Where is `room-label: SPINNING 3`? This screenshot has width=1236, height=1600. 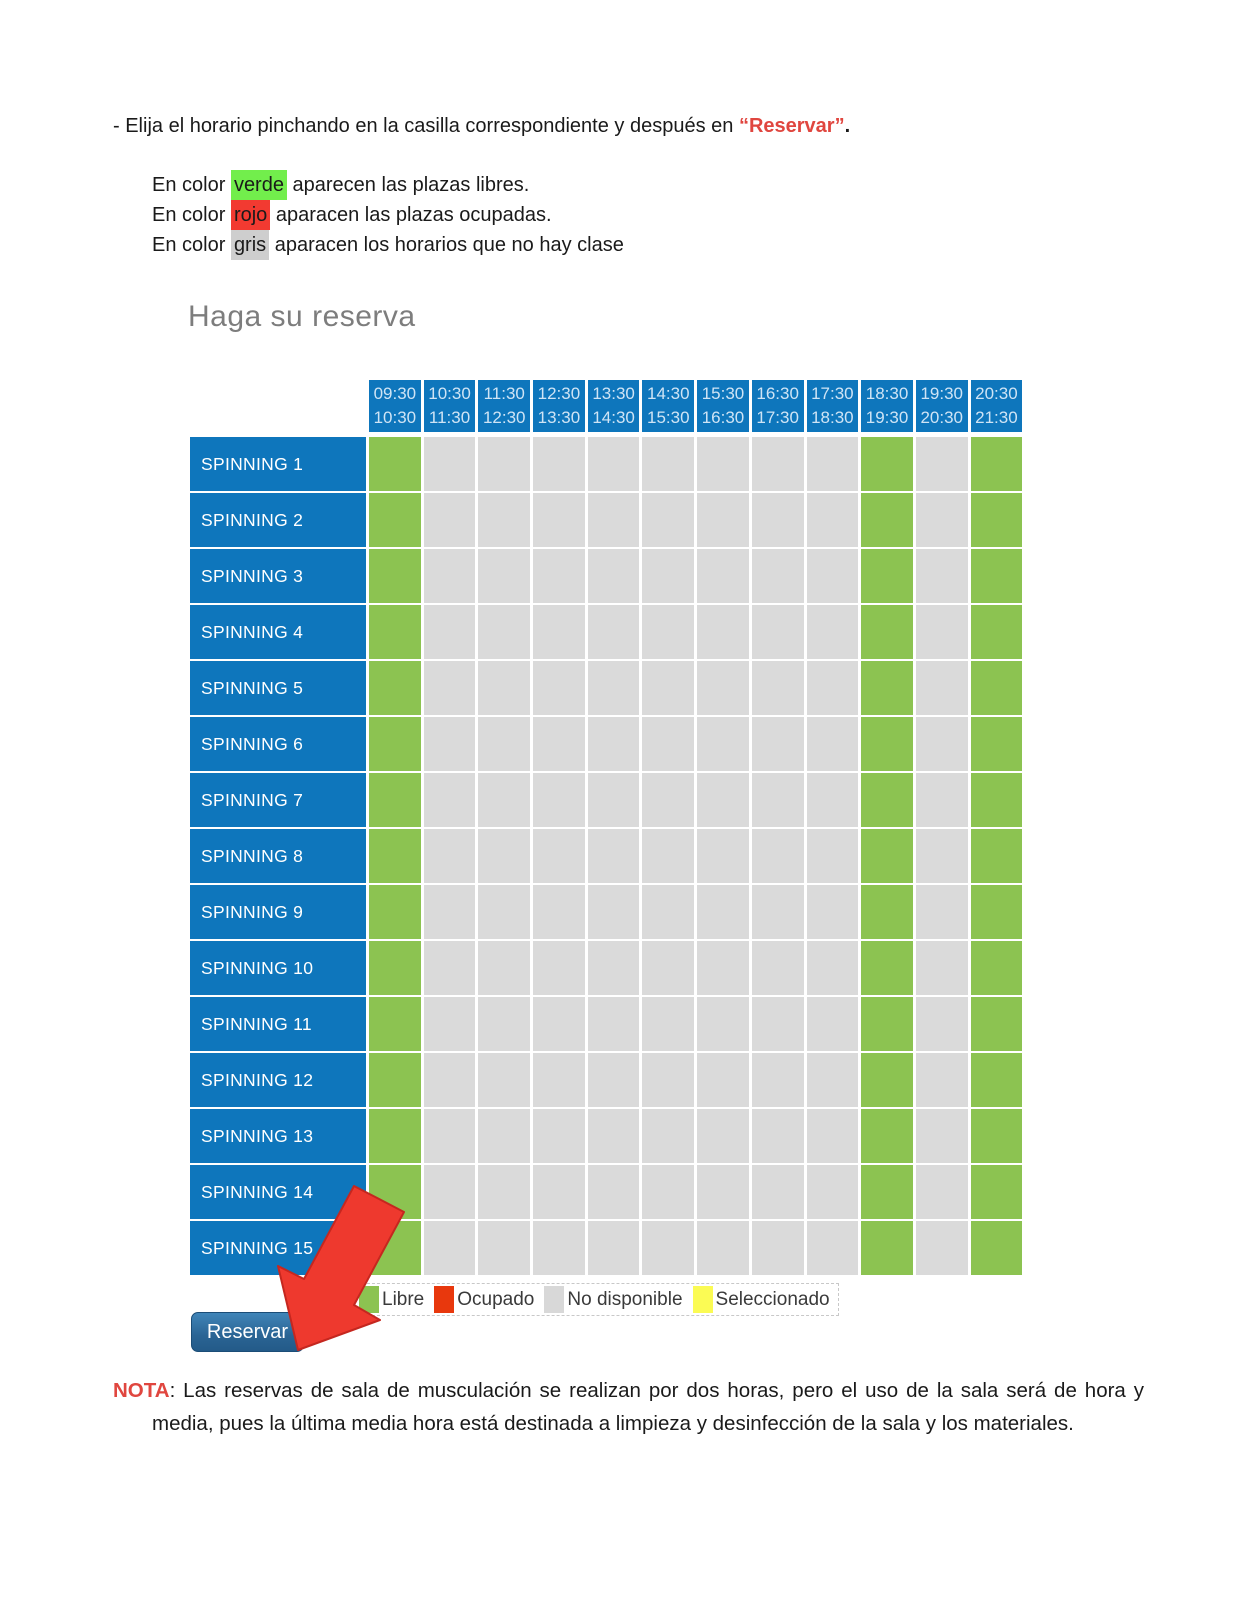 room-label: SPINNING 3 is located at coordinates (278, 576).